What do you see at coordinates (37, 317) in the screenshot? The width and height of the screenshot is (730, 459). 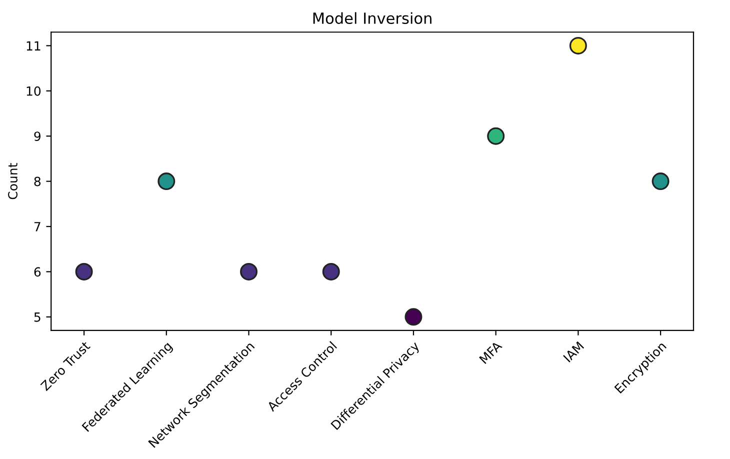 I see `y-tick-label: 5` at bounding box center [37, 317].